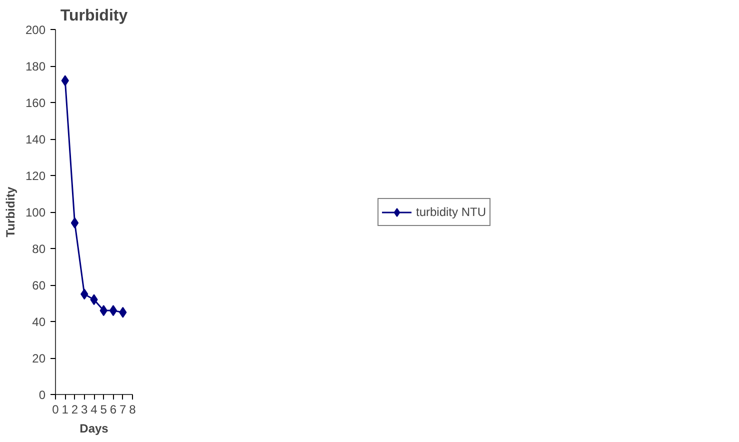 The image size is (739, 442). Describe the element at coordinates (42, 395) in the screenshot. I see `y-tick-label: 0` at that location.